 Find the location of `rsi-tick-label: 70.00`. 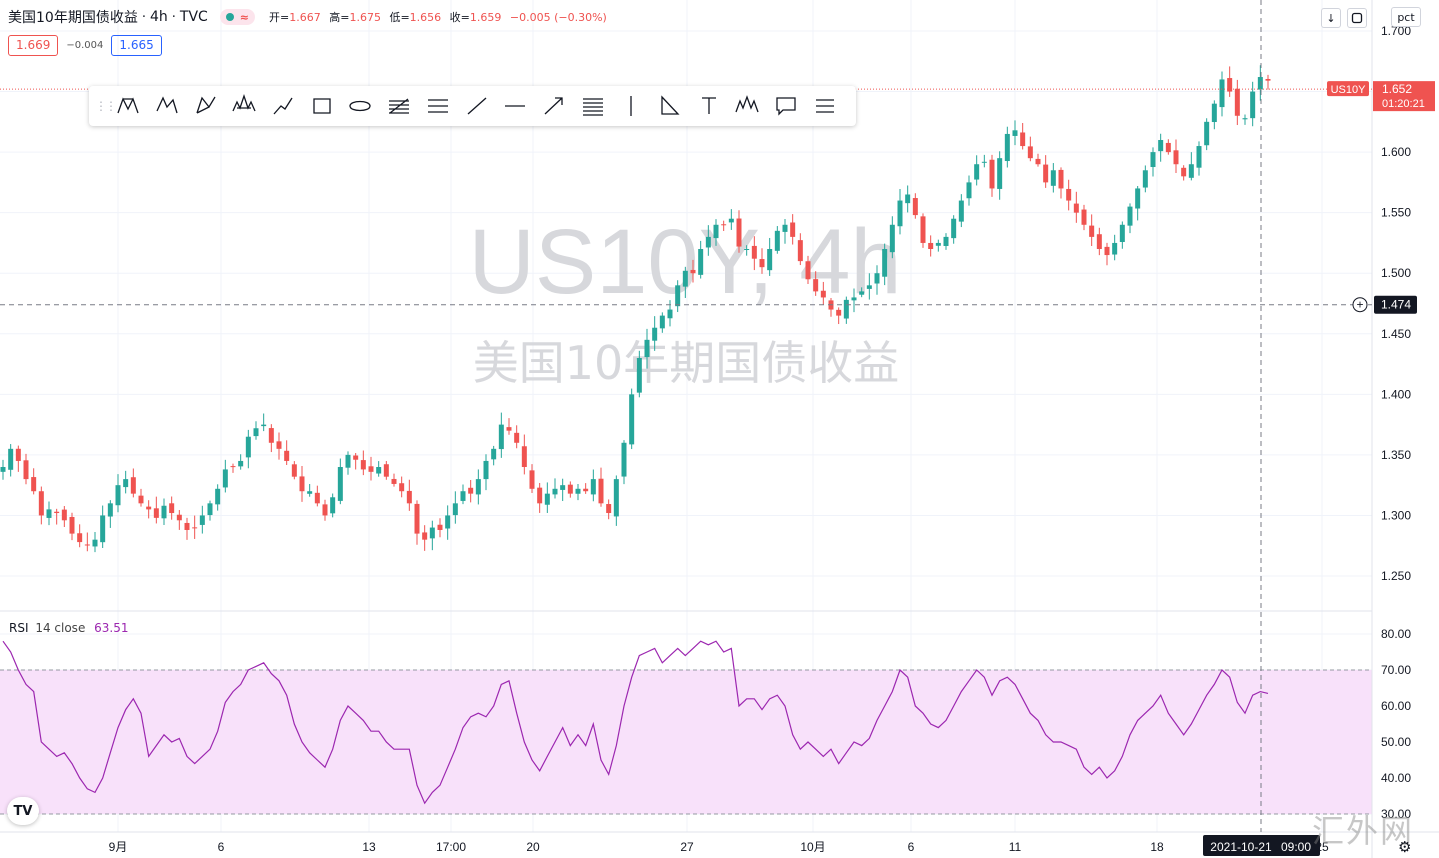

rsi-tick-label: 70.00 is located at coordinates (1396, 670).